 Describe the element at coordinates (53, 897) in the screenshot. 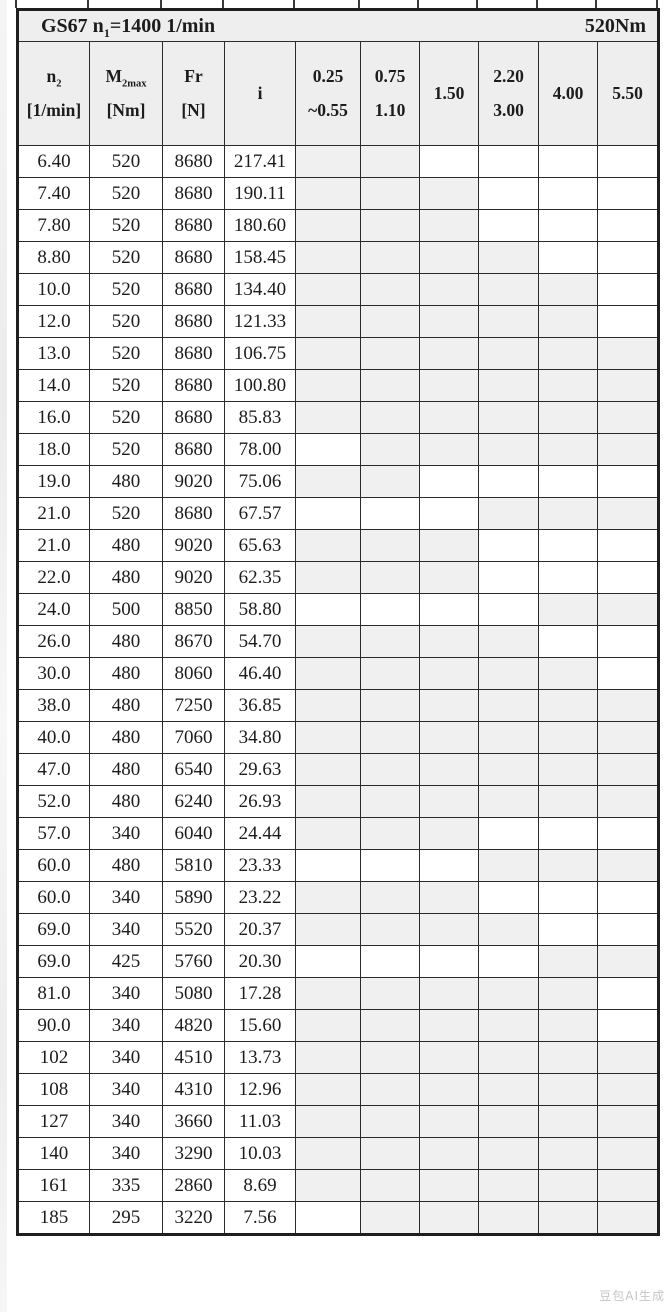

I see `cell-n2: 60.0` at that location.